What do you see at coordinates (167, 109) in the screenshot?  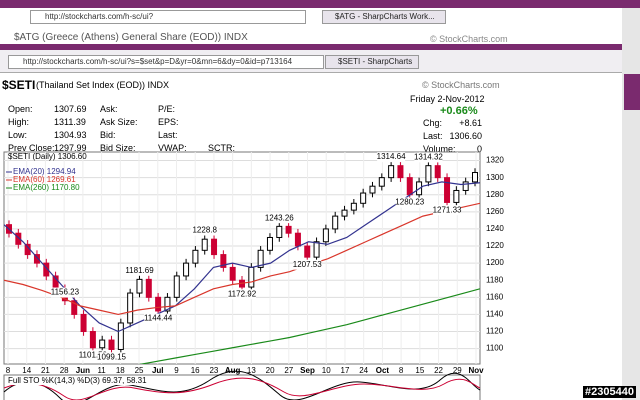 I see `quote-label: P/E:` at bounding box center [167, 109].